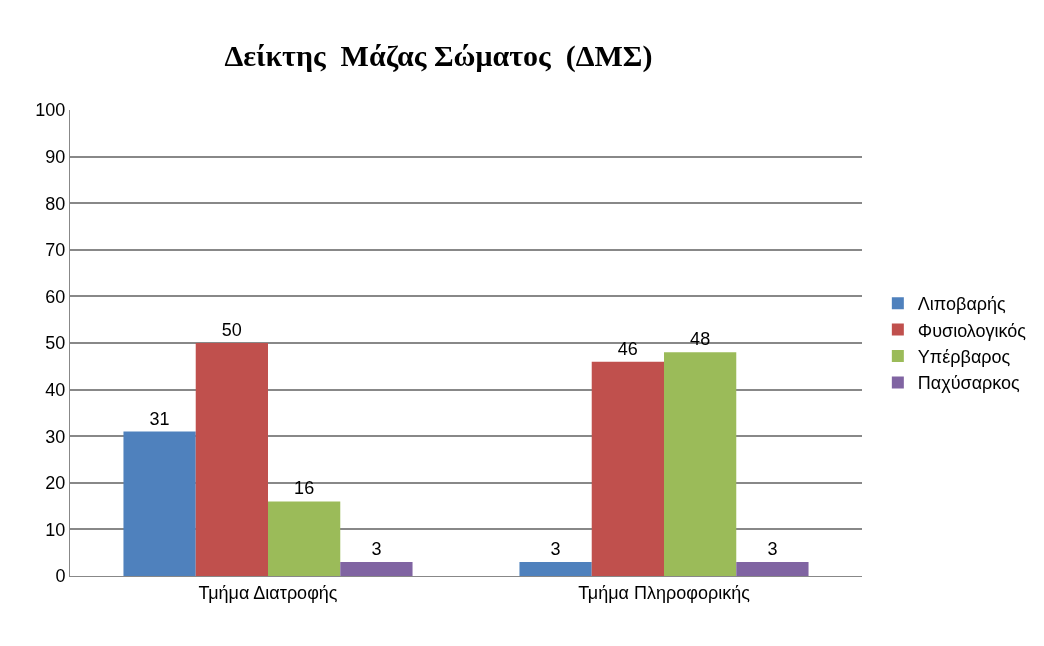  What do you see at coordinates (304, 488) in the screenshot?
I see `data-label: 16` at bounding box center [304, 488].